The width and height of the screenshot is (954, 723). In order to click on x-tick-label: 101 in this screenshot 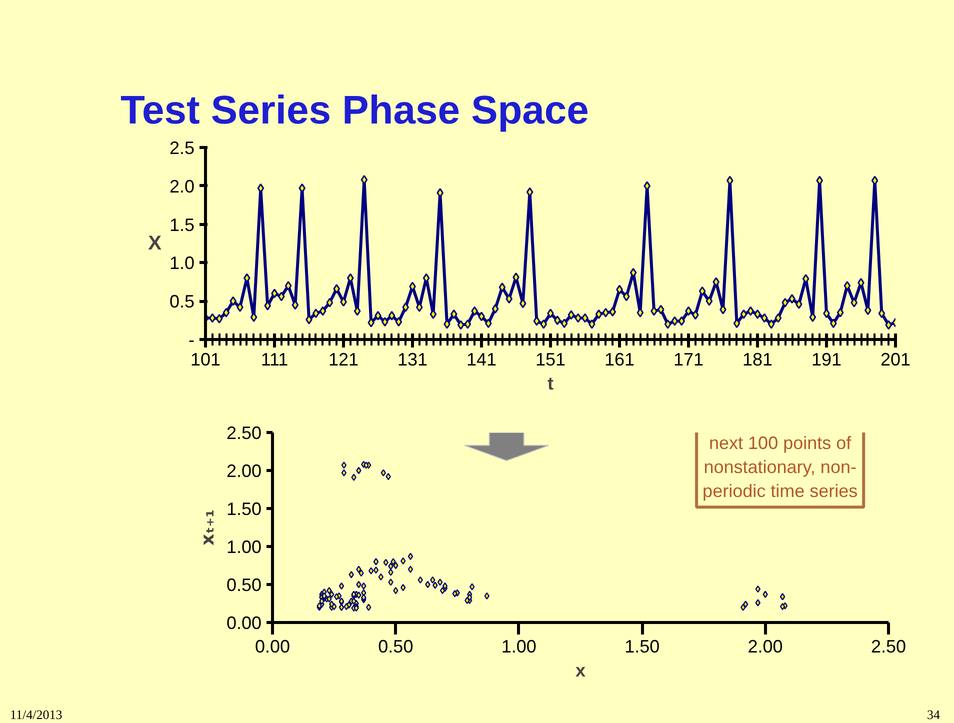, I will do `click(205, 360)`.